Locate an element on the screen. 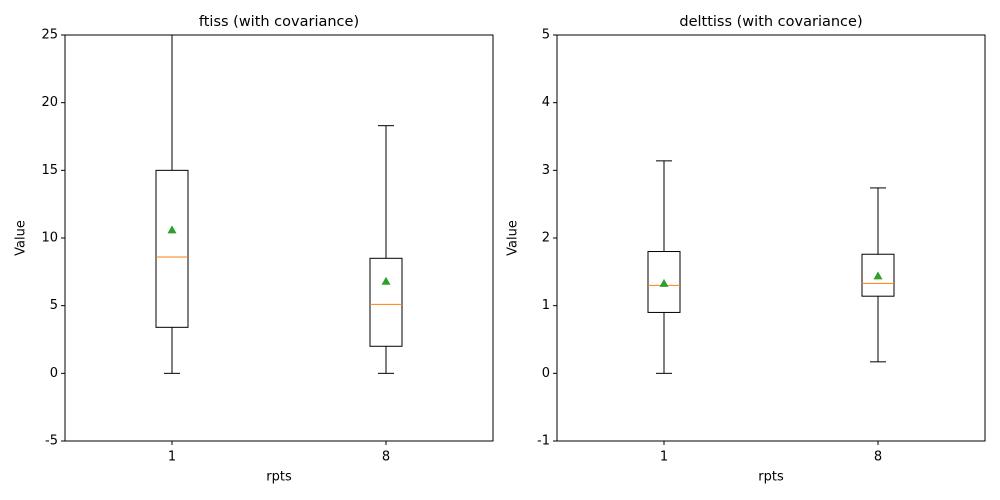  y-tick-label: 2 is located at coordinates (546, 238).